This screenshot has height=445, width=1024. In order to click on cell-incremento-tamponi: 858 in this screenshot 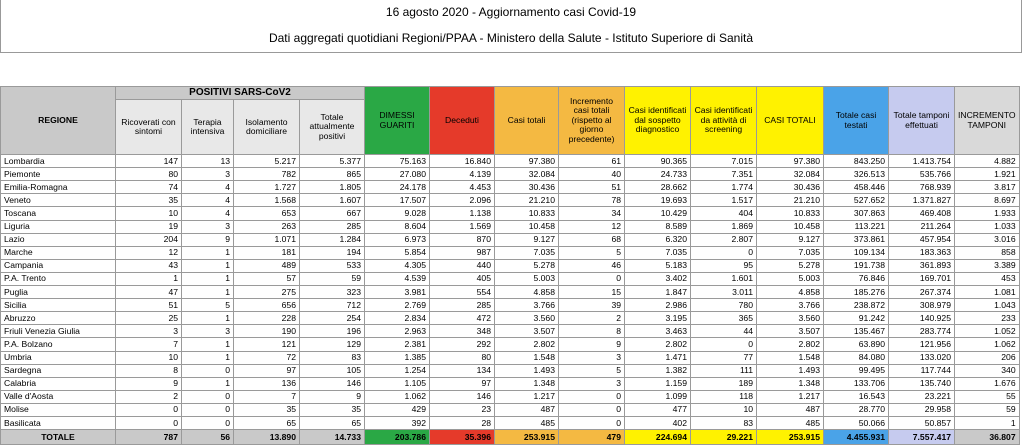, I will do `click(987, 252)`.